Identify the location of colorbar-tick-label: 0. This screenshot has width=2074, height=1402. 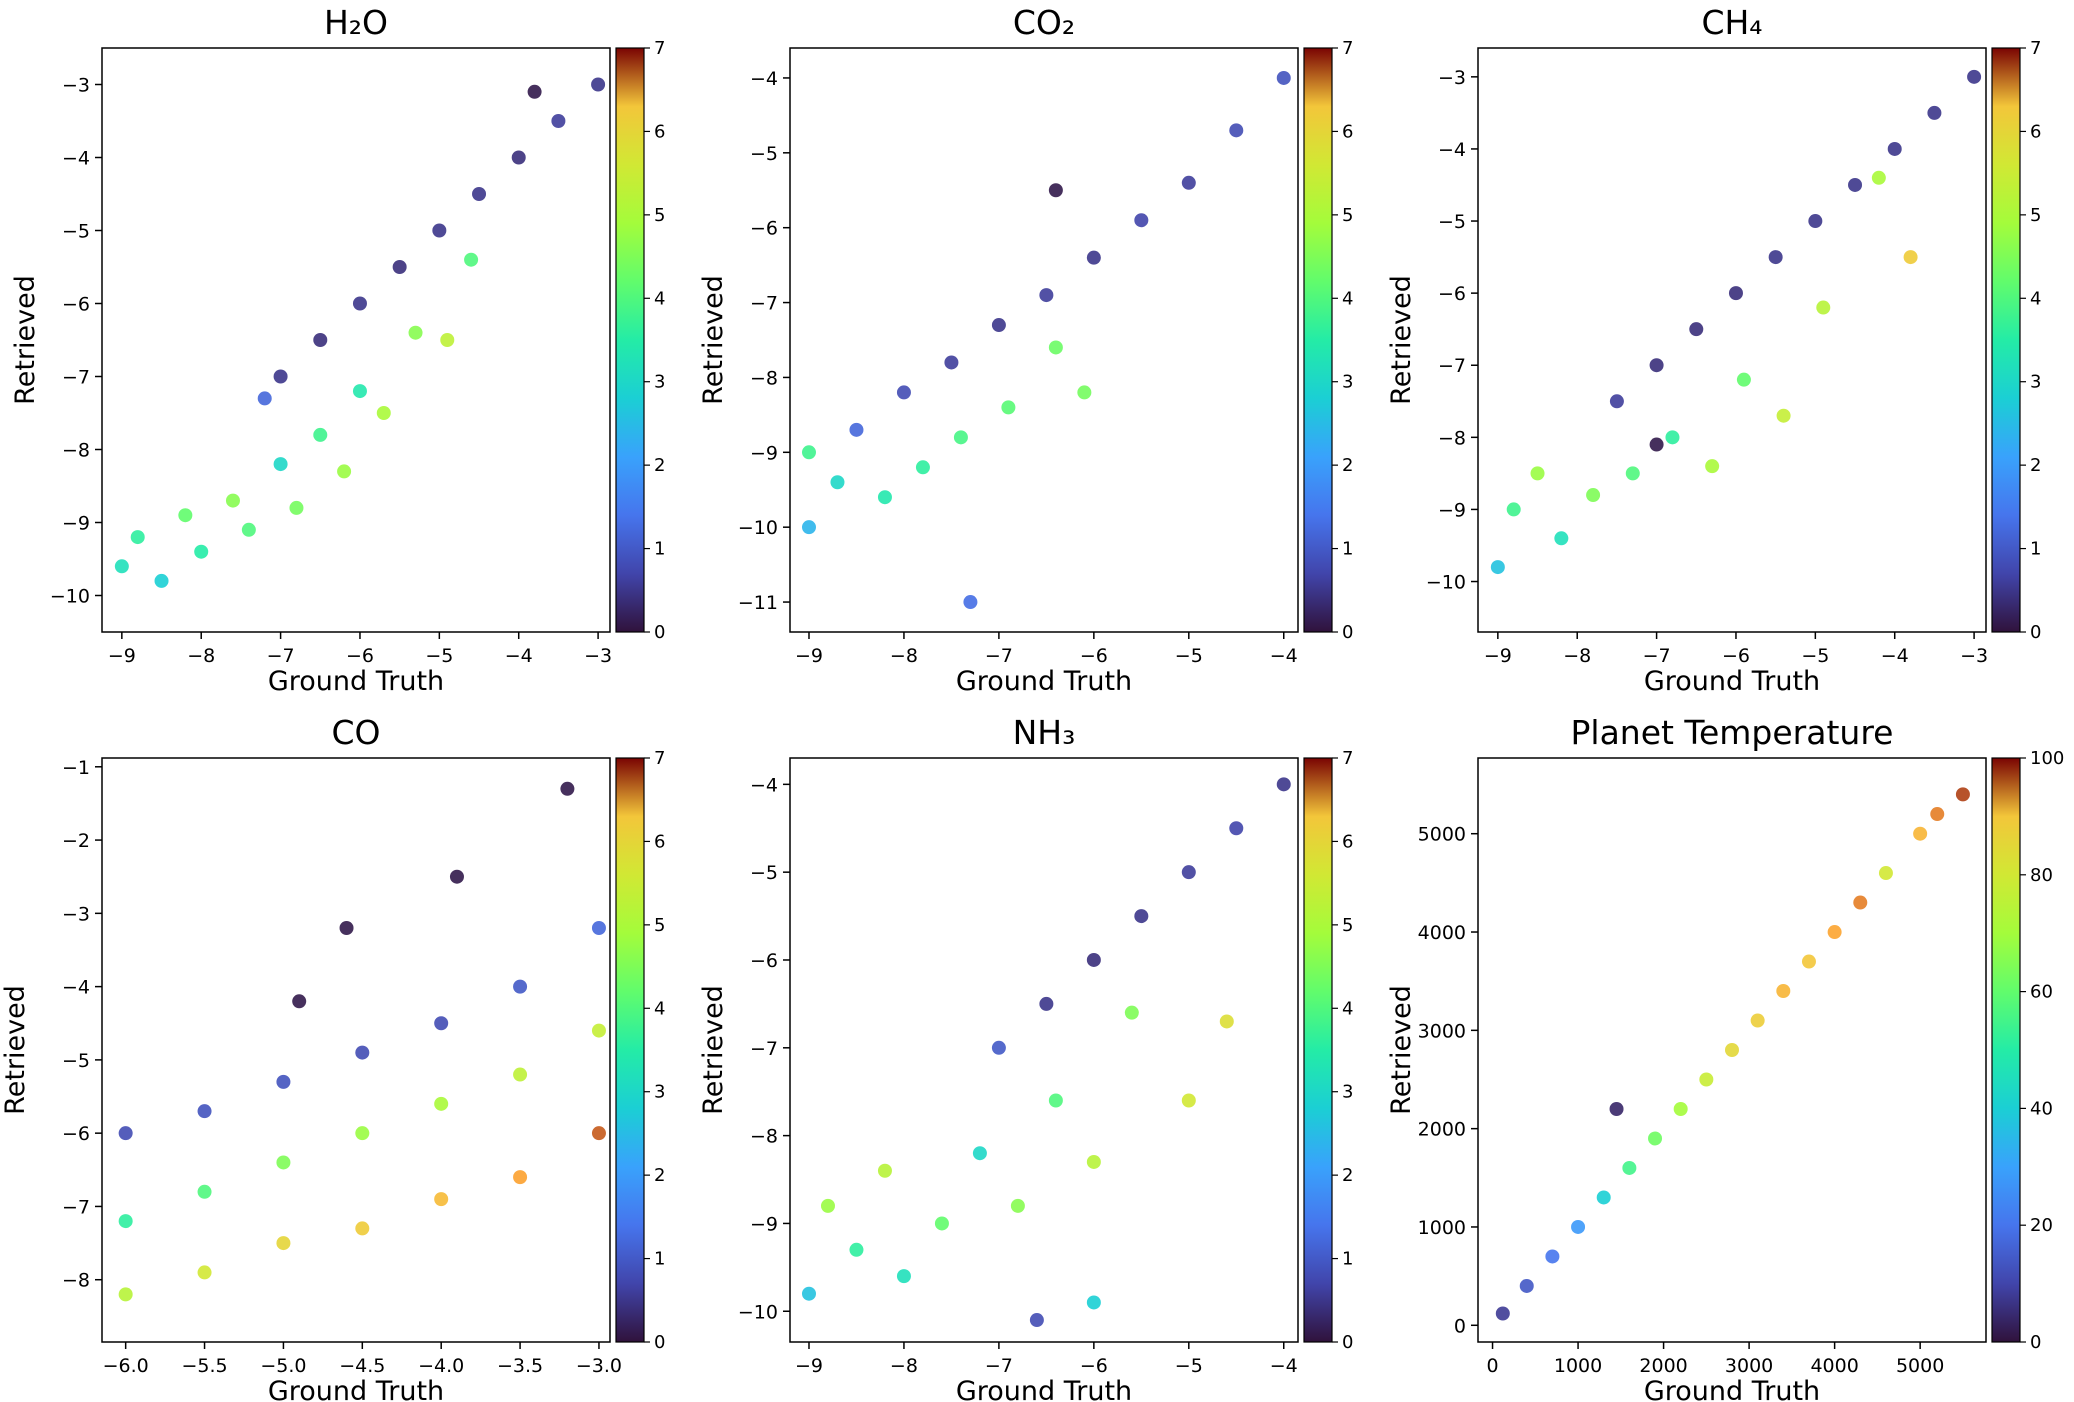
(2035, 632).